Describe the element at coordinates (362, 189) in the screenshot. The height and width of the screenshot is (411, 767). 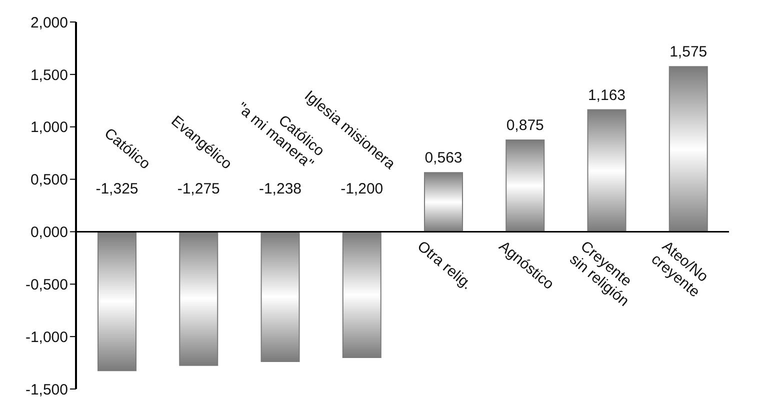
I see `data-label: -1,200` at that location.